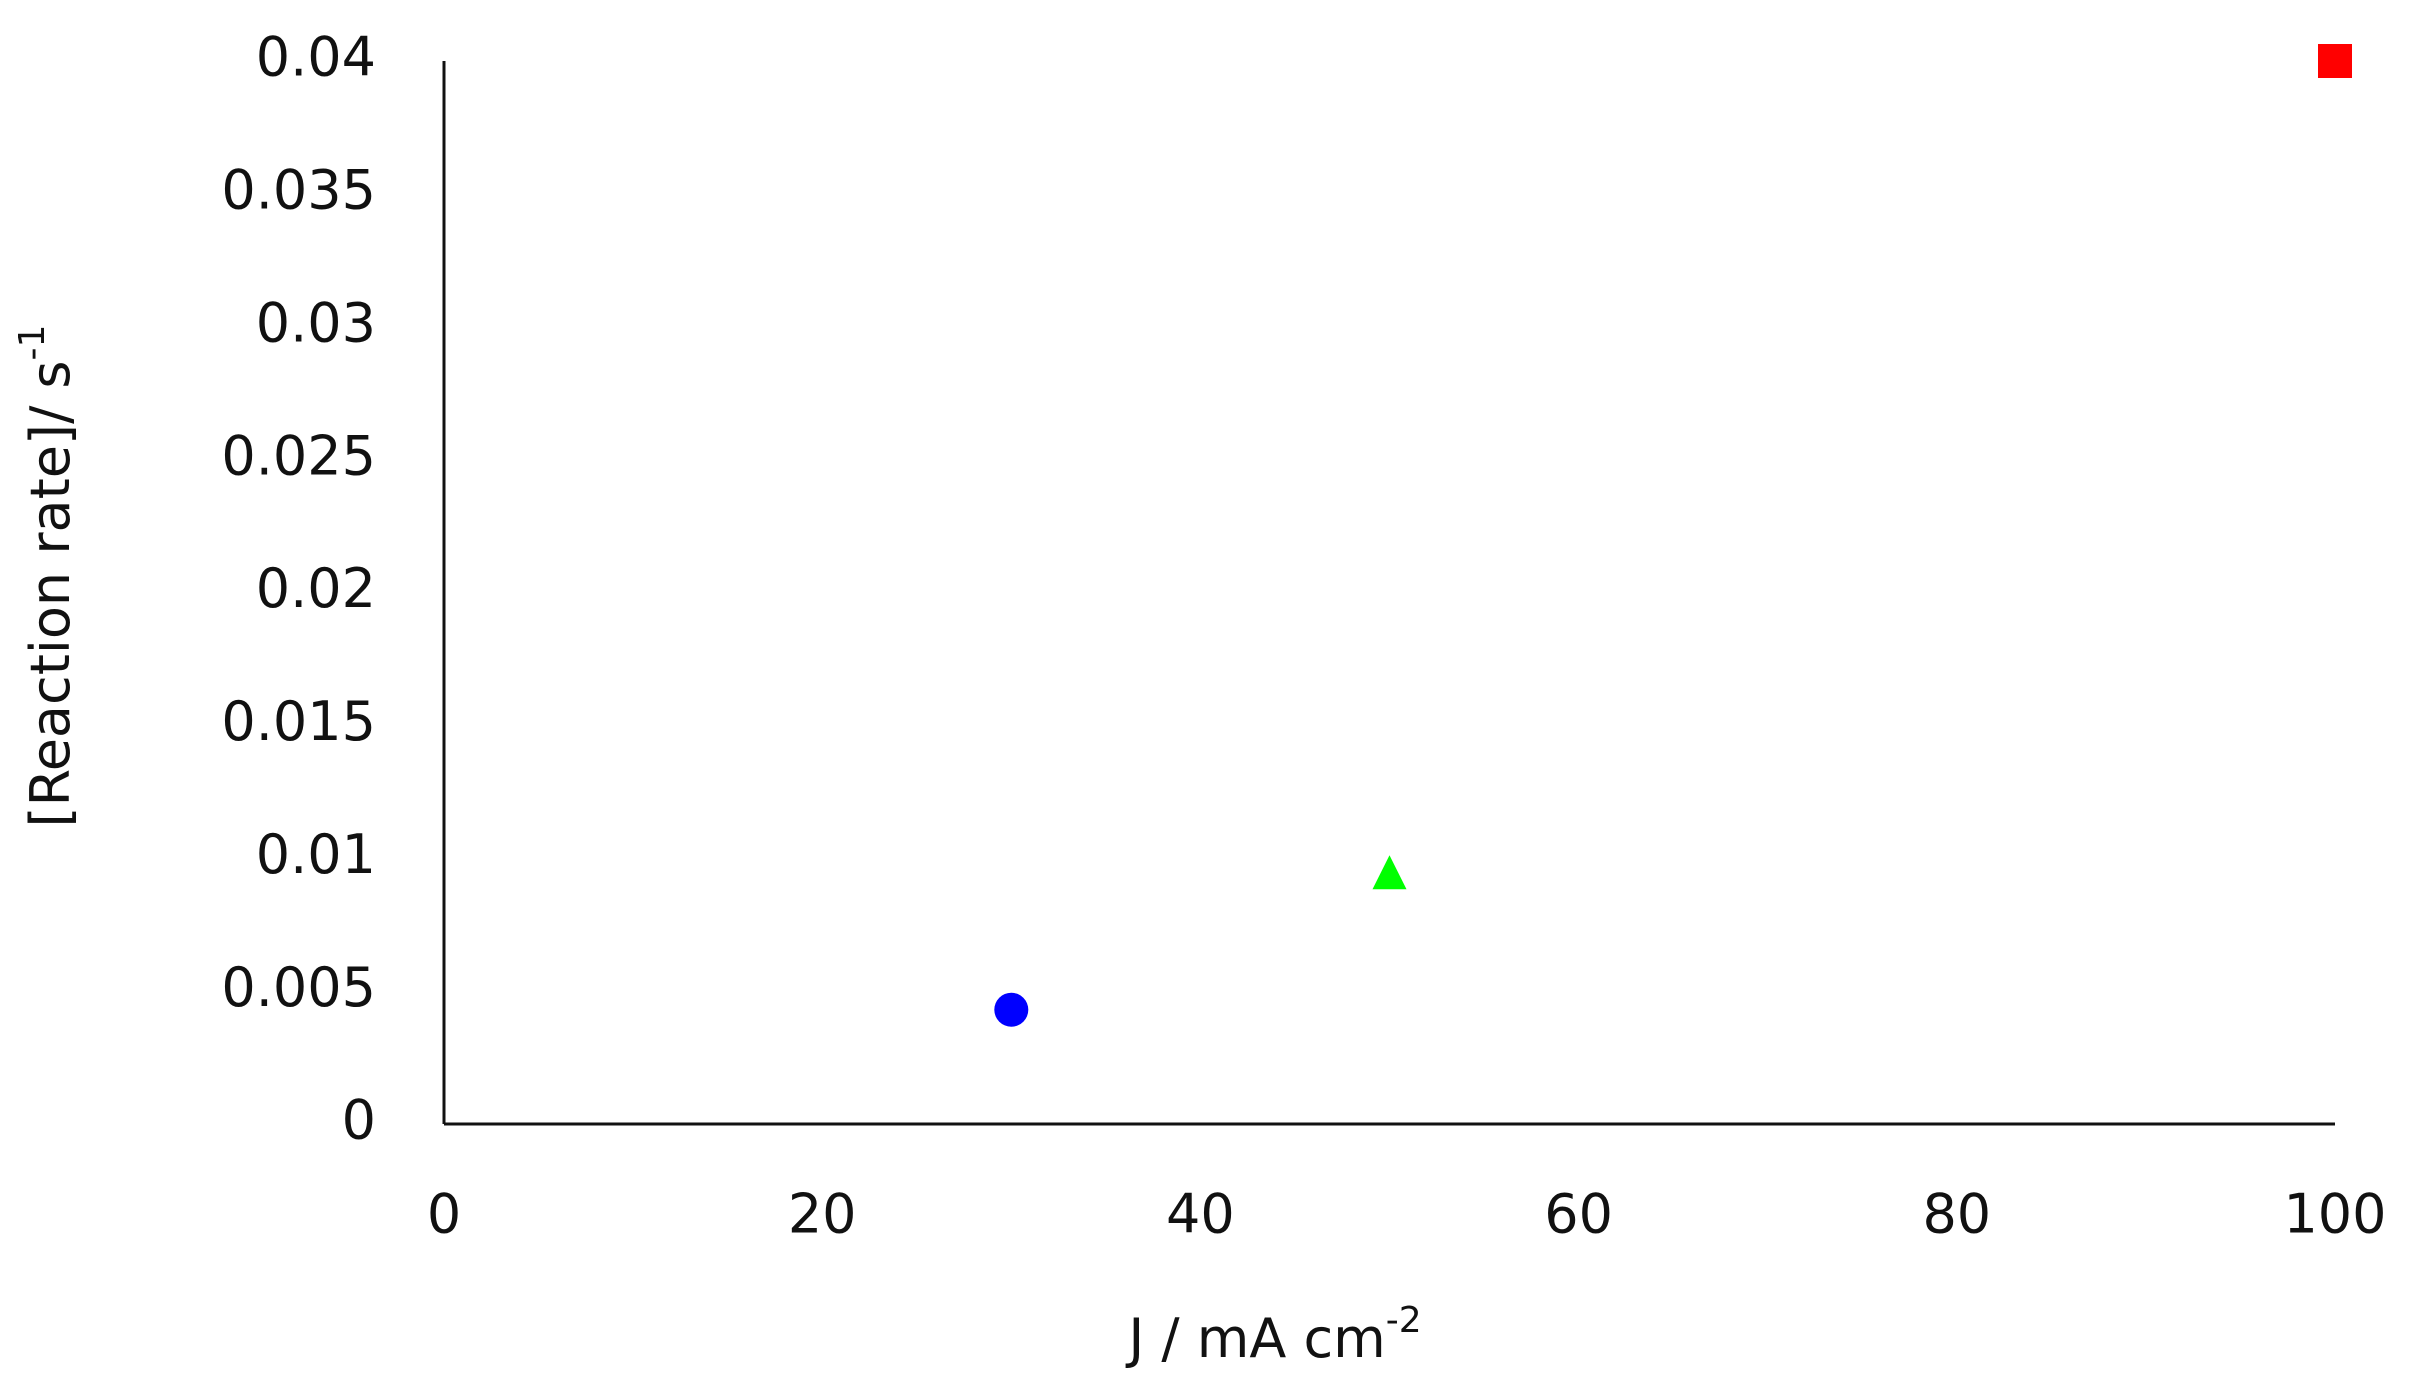 This screenshot has width=2409, height=1393. What do you see at coordinates (1404, 1320) in the screenshot?
I see `x-axis-label-sup: -2` at bounding box center [1404, 1320].